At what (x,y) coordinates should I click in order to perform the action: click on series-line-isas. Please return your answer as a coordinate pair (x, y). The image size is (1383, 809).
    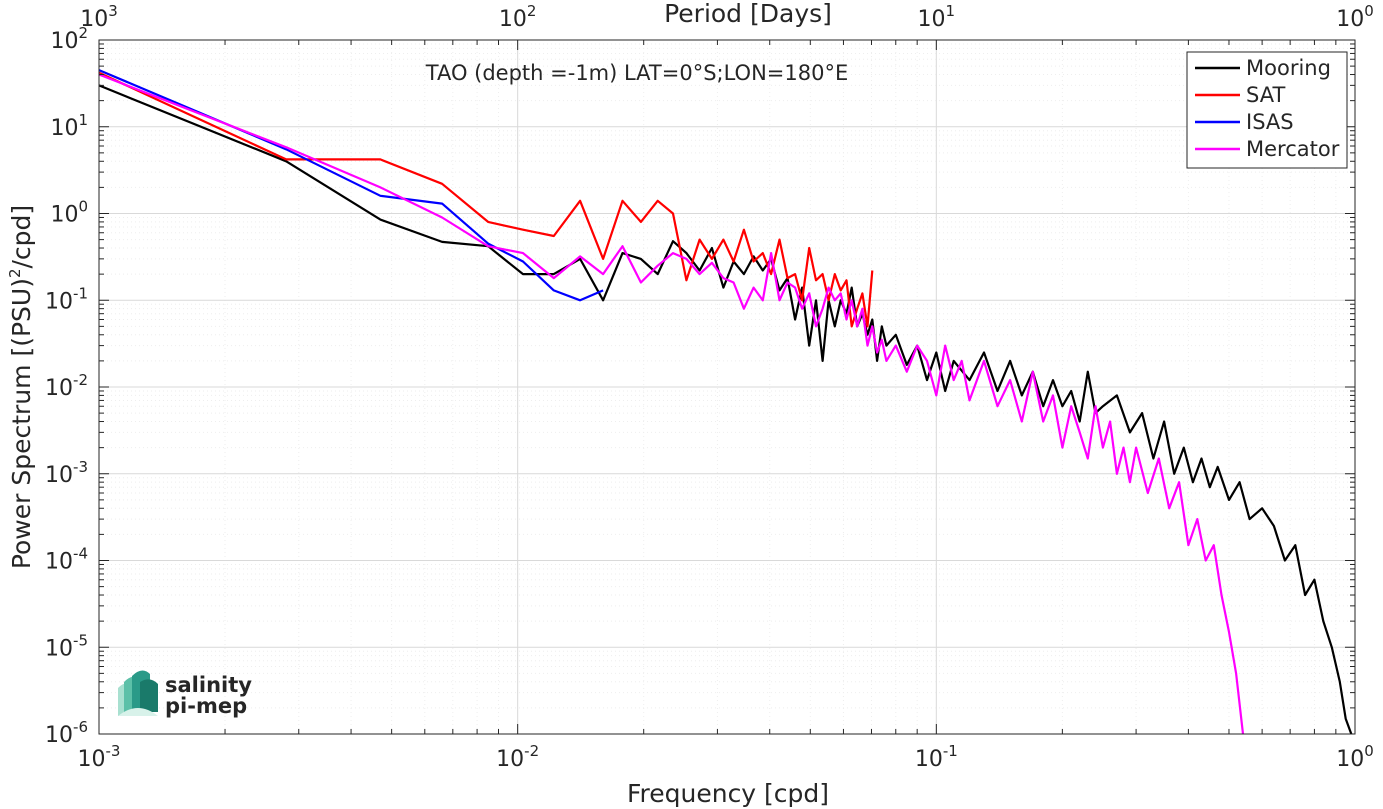
    Looking at the image, I should click on (351, 185).